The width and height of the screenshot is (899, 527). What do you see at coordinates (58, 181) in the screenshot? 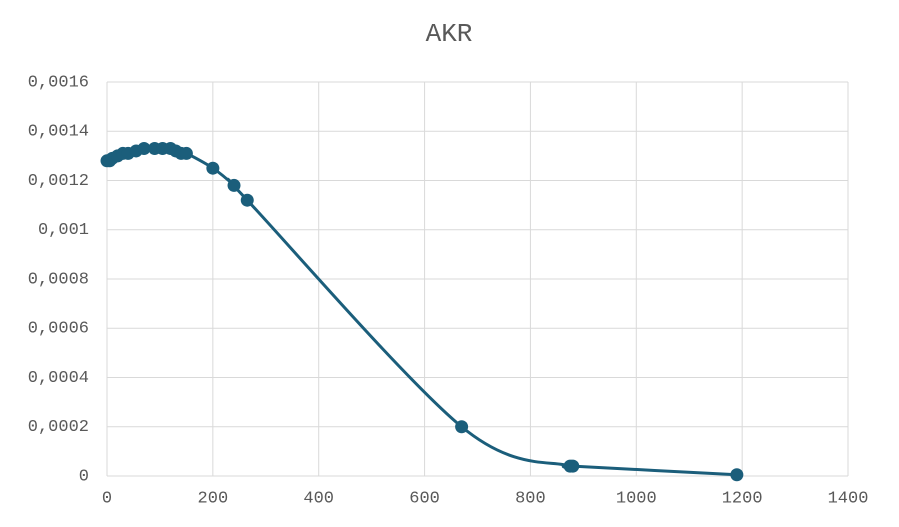
I see `y-tick-label: 0,0012` at bounding box center [58, 181].